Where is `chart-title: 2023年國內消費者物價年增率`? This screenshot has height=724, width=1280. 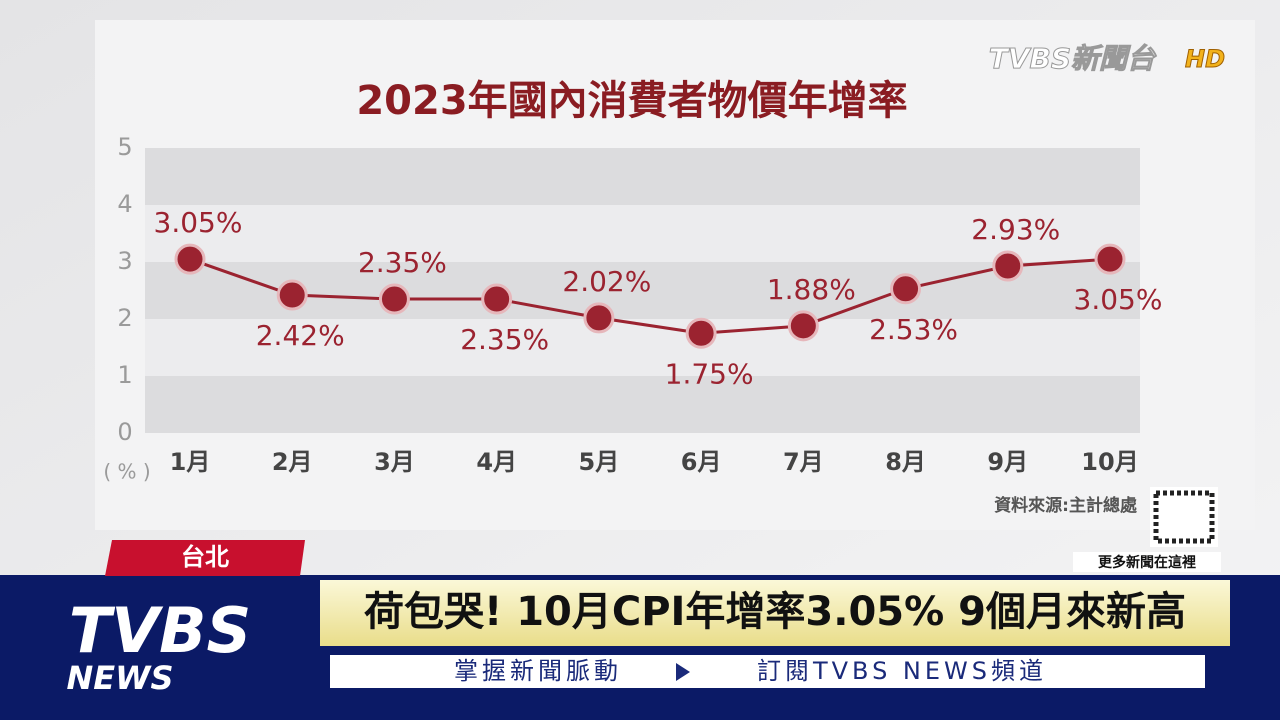 chart-title: 2023年國內消費者物價年增率 is located at coordinates (631, 101).